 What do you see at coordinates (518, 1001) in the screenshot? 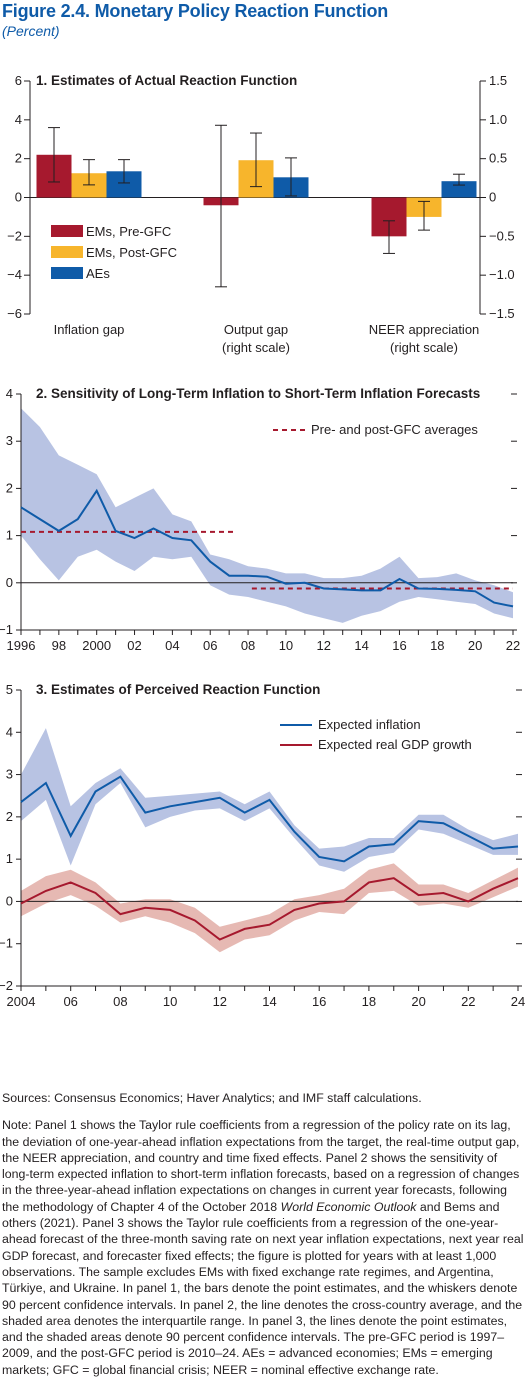
I see `x-tick-label: 24` at bounding box center [518, 1001].